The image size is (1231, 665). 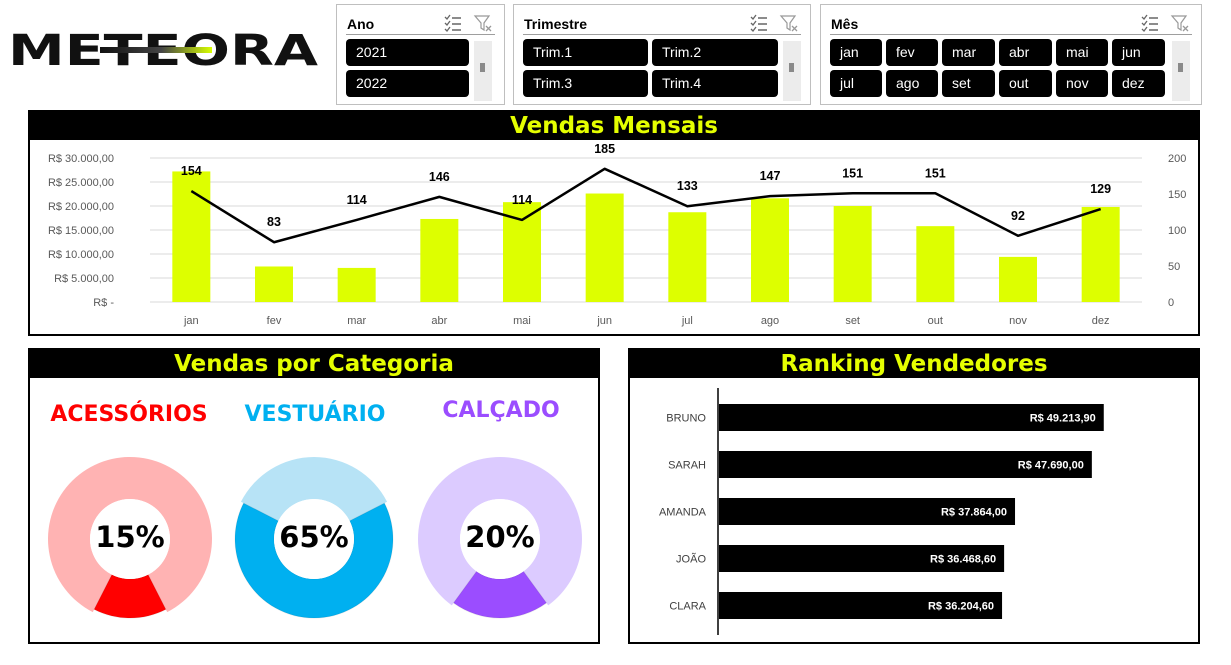 What do you see at coordinates (662, 22) in the screenshot?
I see `slicer-trimestre-header: Trimestre` at bounding box center [662, 22].